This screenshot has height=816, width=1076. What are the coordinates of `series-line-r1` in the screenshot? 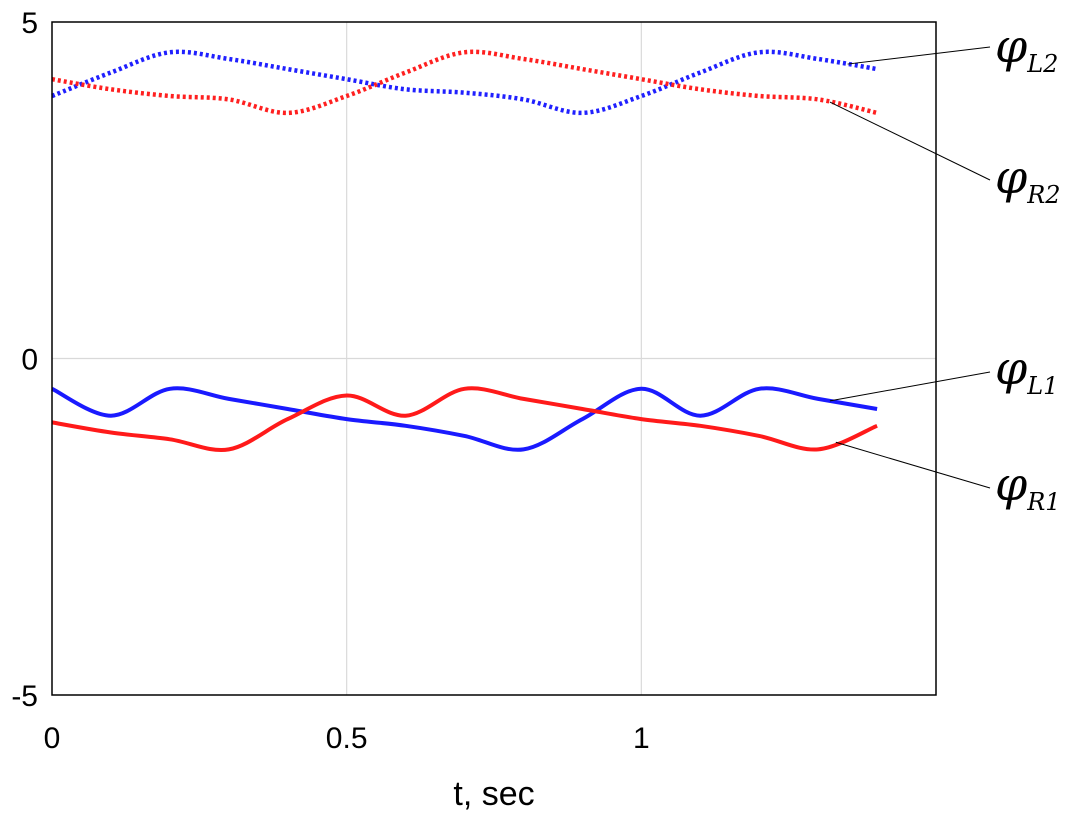 It's located at (464, 419).